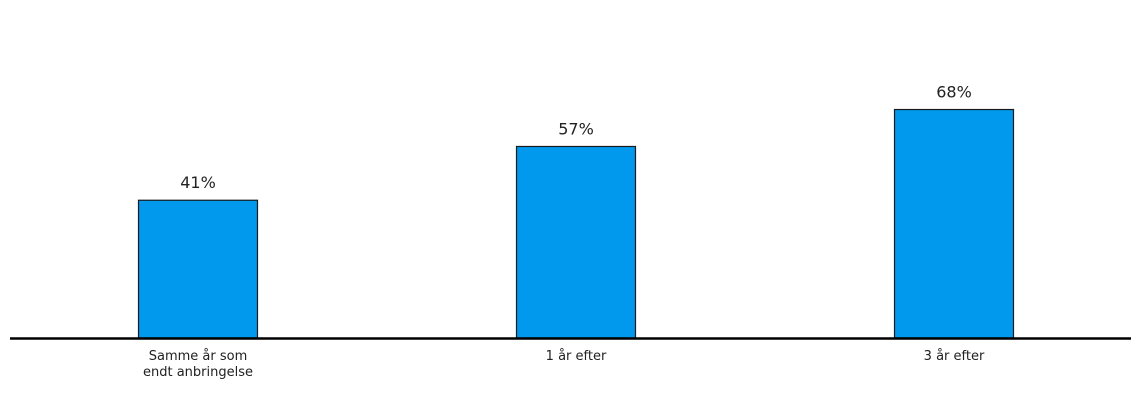 The width and height of the screenshot is (1131, 396). Describe the element at coordinates (198, 356) in the screenshot. I see `x-tick-label: Samme år som` at that location.